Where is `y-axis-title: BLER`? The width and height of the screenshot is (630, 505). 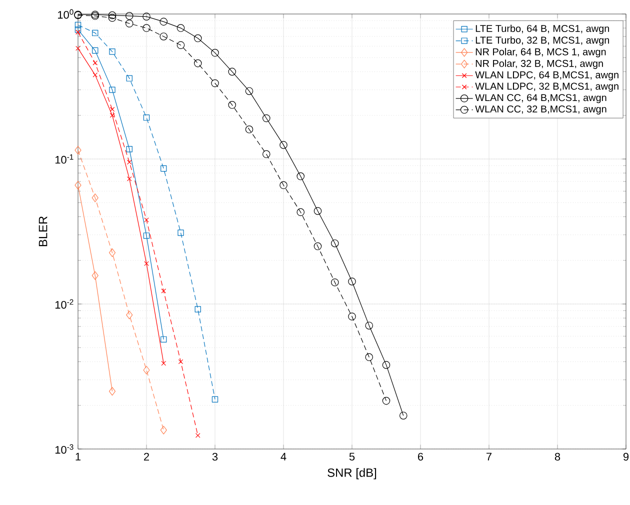 y-axis-title: BLER is located at coordinates (43, 231).